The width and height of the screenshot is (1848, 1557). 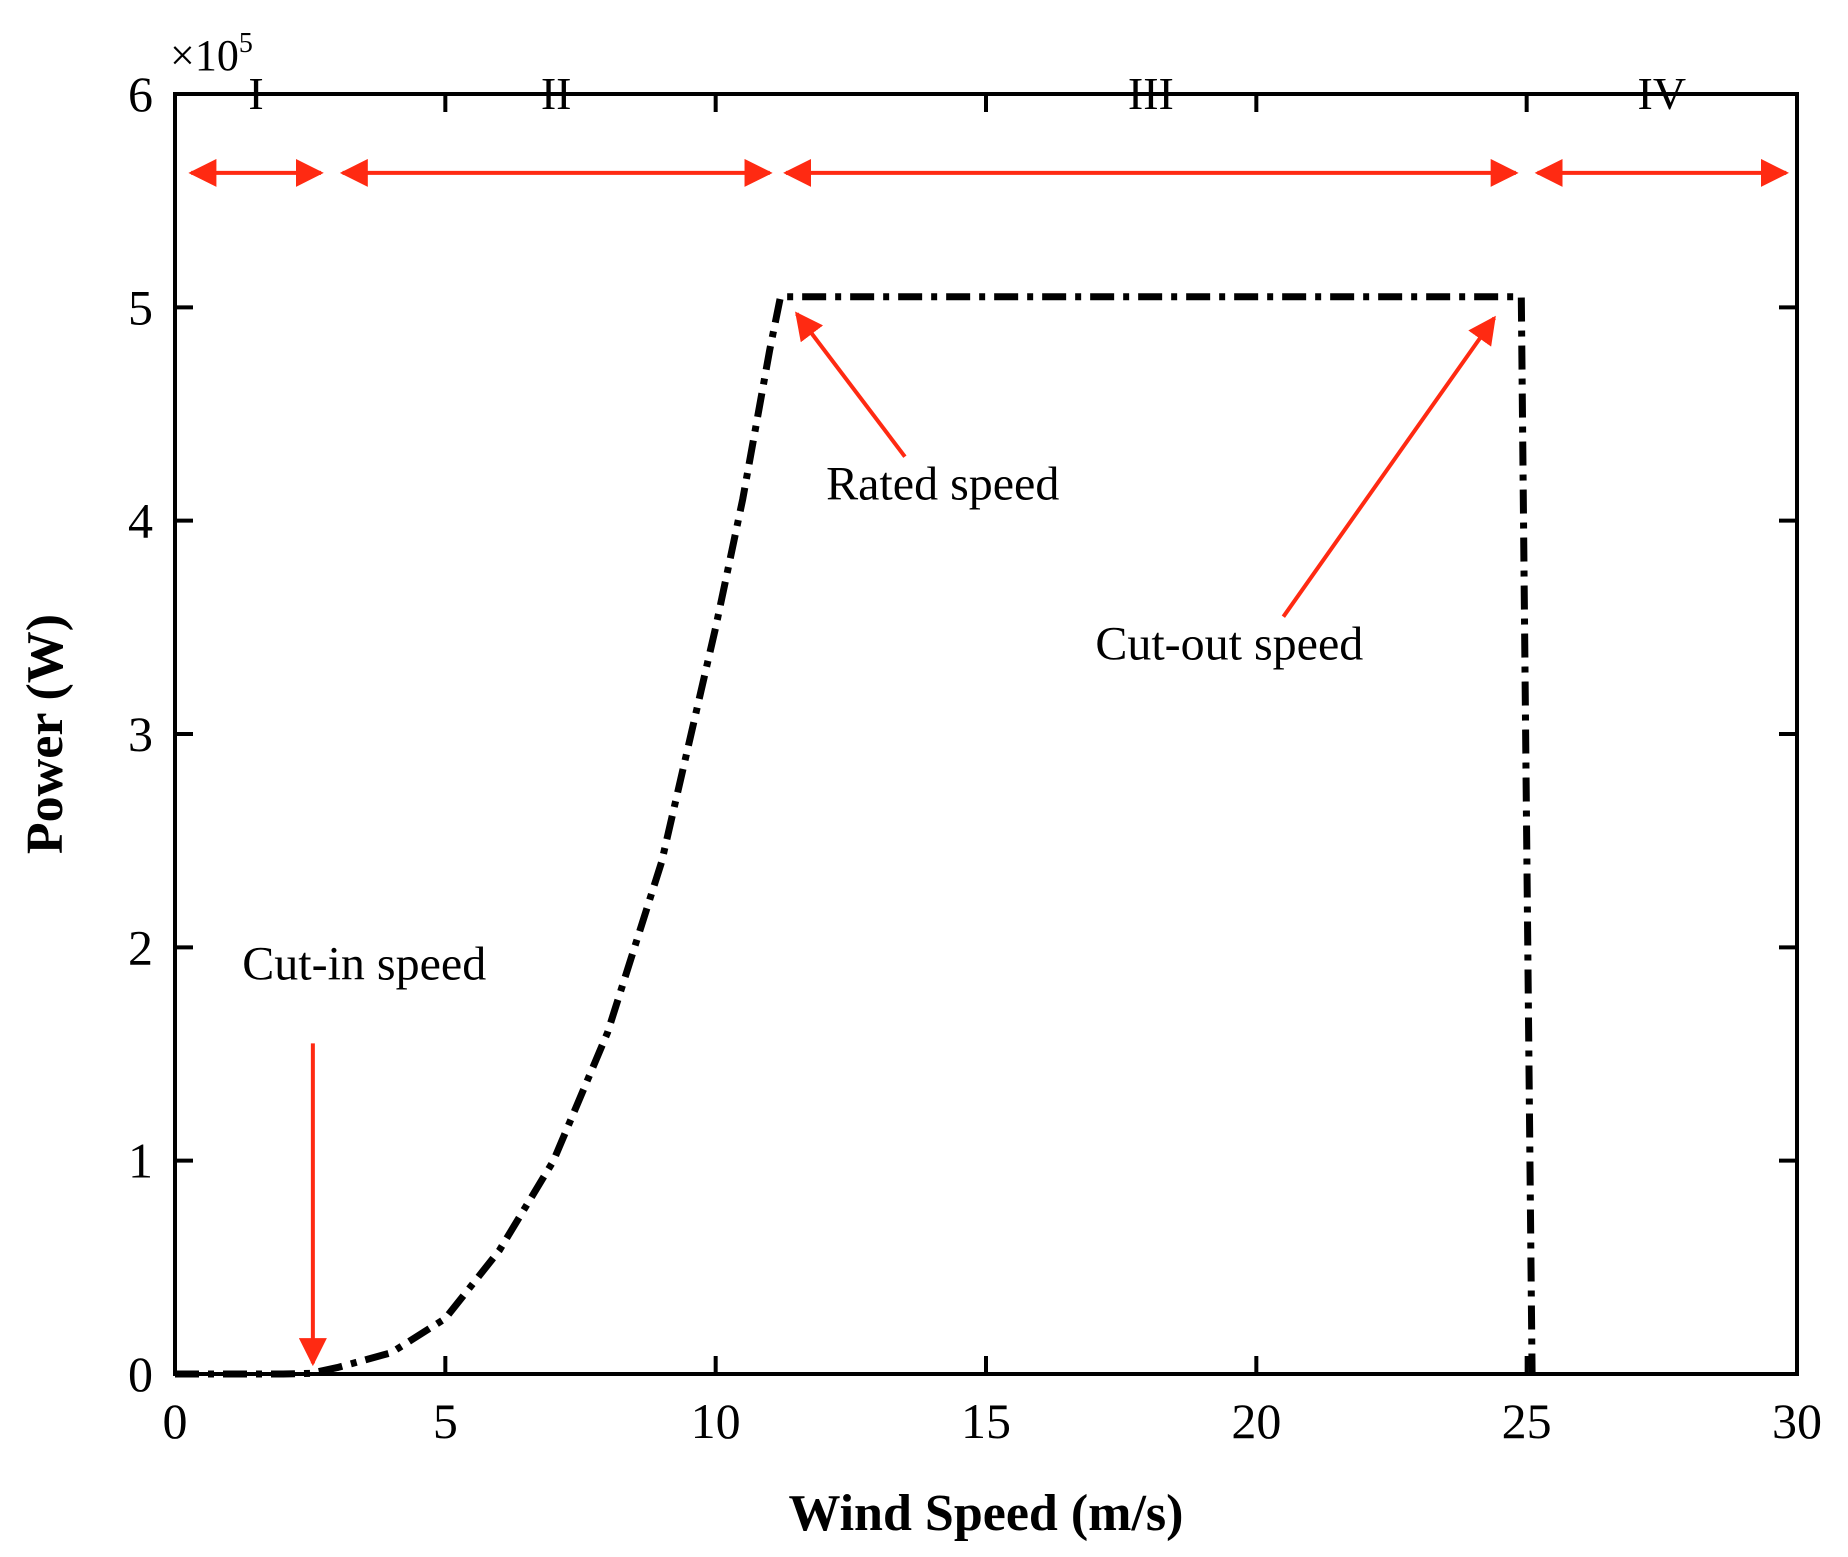 I want to click on x-tick-label: 25, so click(x=1527, y=1421).